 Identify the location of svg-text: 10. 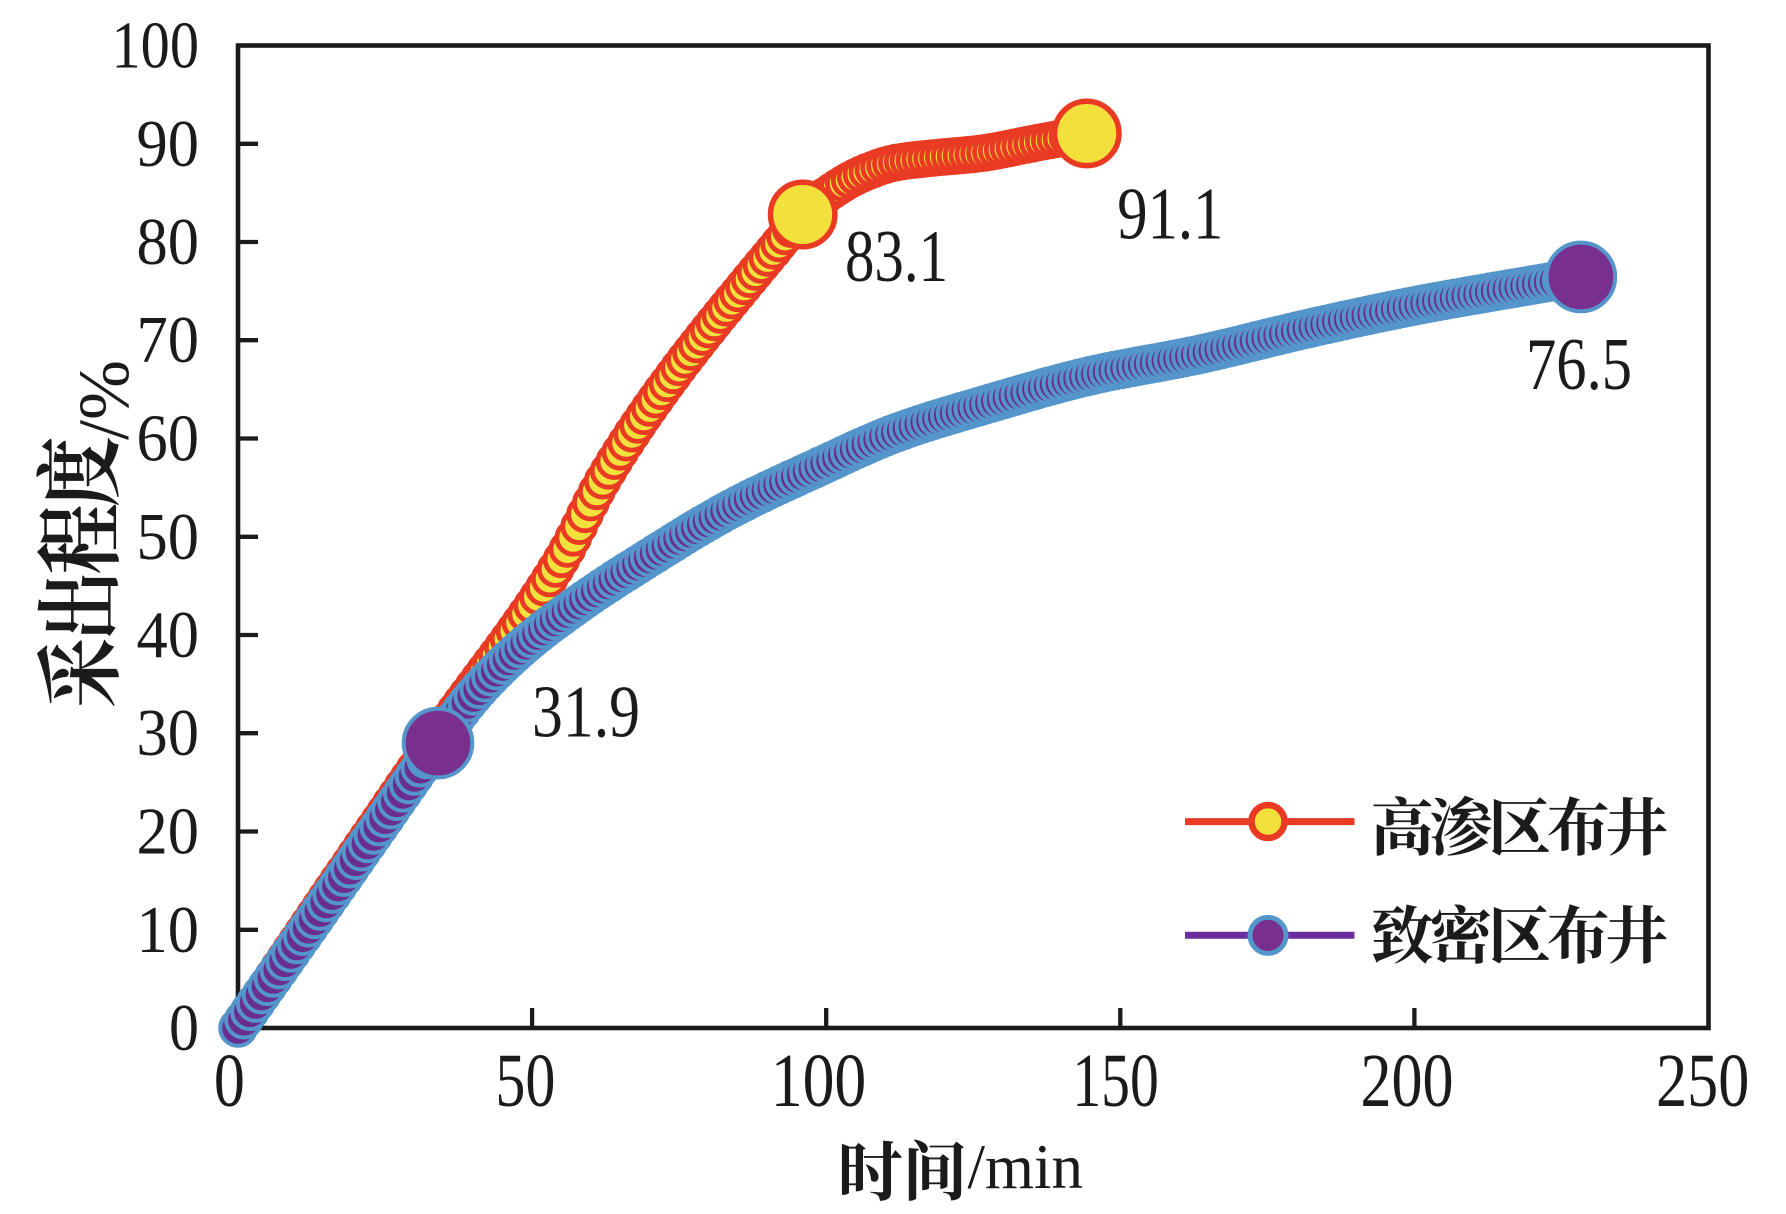
(168, 930).